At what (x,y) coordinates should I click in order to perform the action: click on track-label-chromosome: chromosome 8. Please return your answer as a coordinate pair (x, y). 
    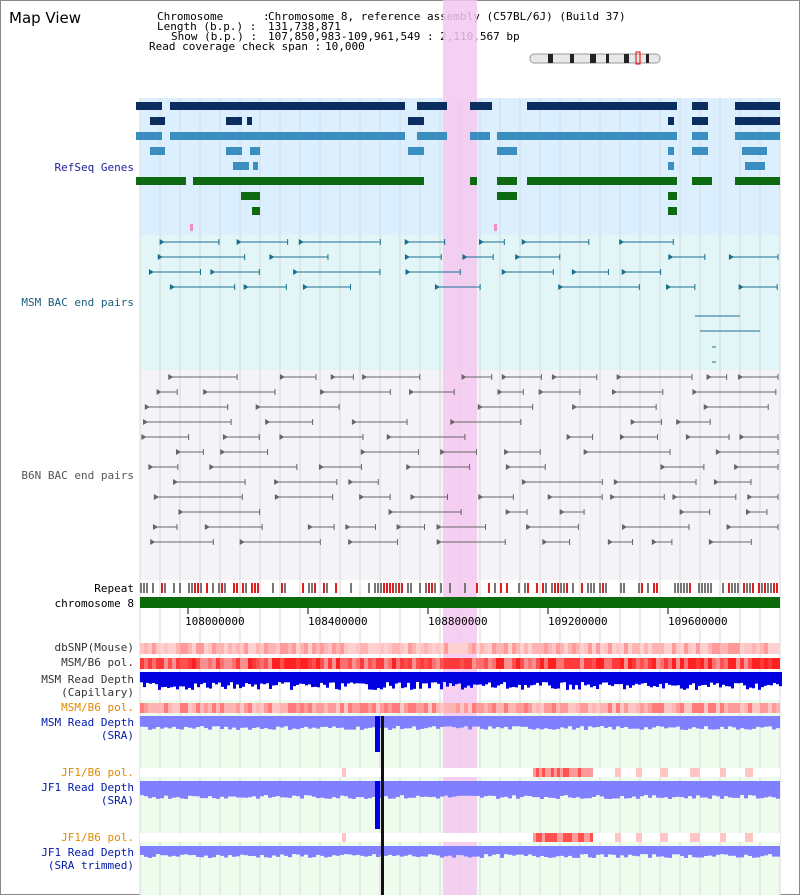
    Looking at the image, I should click on (94, 603).